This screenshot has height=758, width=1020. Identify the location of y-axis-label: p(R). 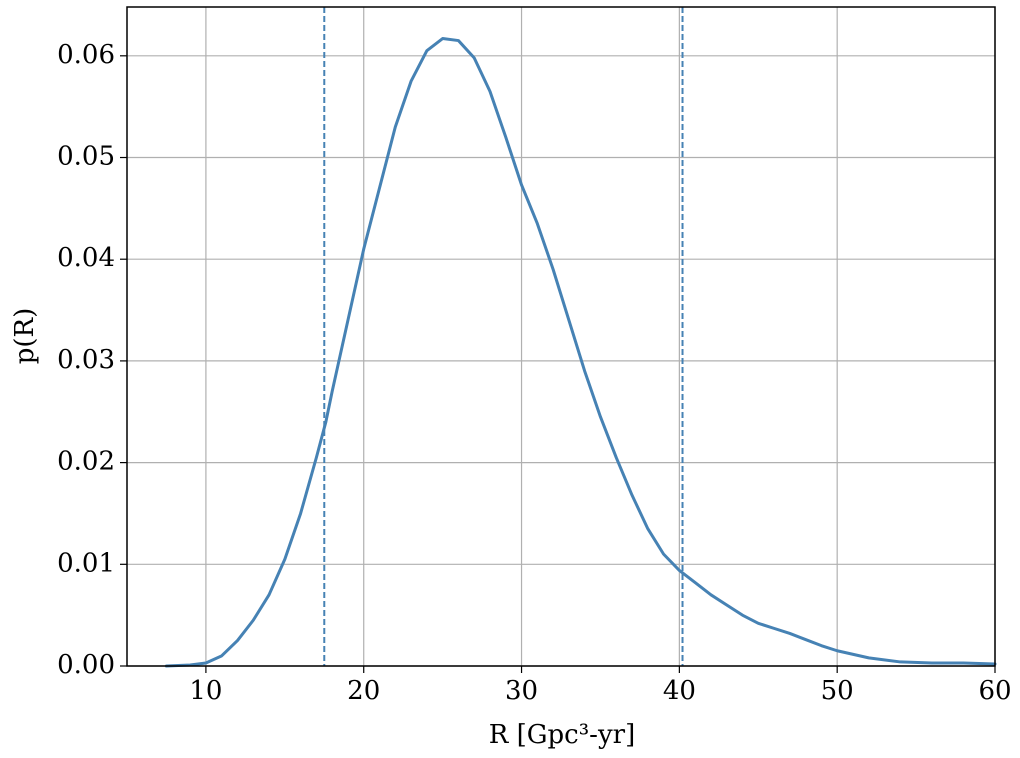
(25, 336).